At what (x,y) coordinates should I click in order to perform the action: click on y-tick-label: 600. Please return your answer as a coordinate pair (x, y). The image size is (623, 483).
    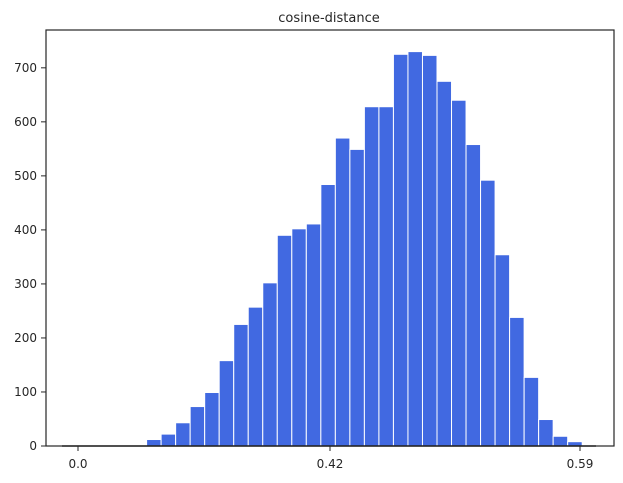
    Looking at the image, I should click on (25, 122).